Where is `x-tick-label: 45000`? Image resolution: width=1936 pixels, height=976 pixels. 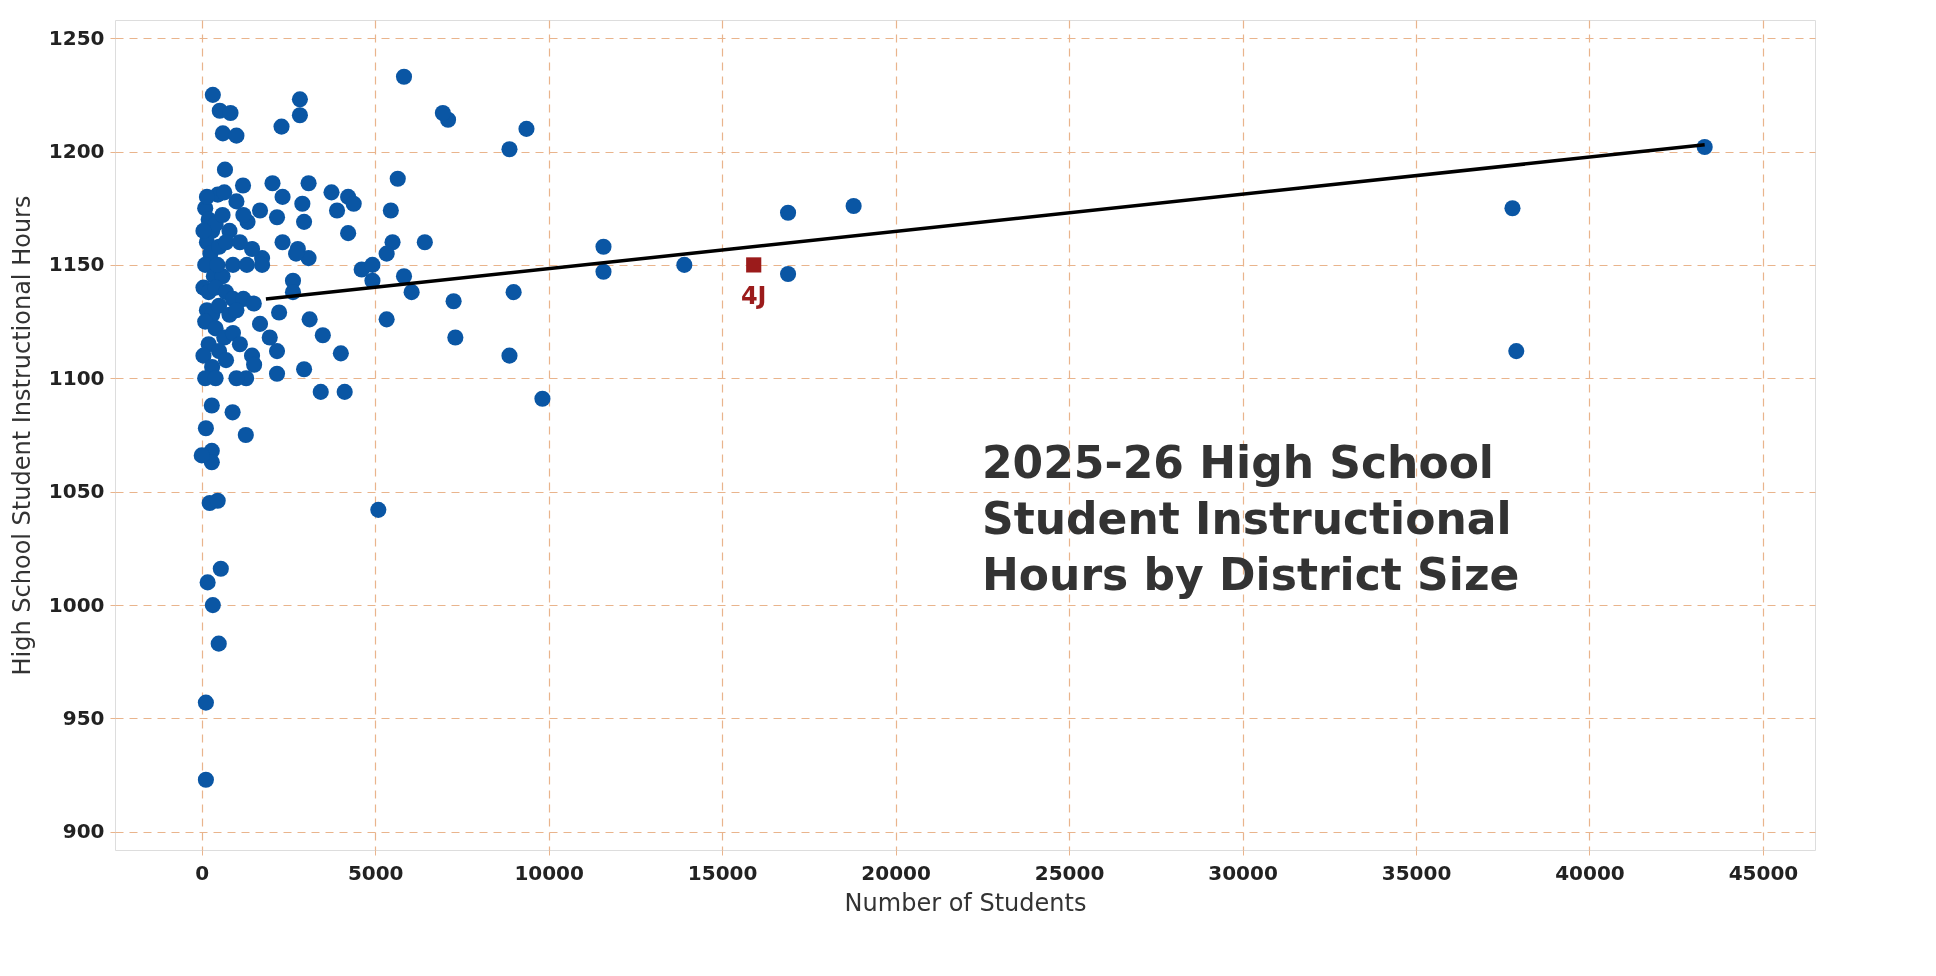 x-tick-label: 45000 is located at coordinates (1763, 872).